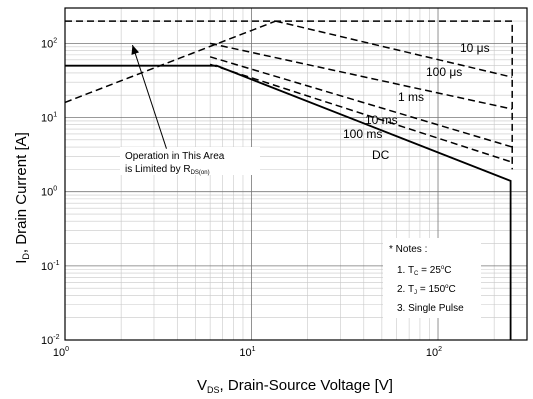 The height and width of the screenshot is (399, 533). Describe the element at coordinates (50, 266) in the screenshot. I see `y-tick-label: 10⁻¹` at that location.